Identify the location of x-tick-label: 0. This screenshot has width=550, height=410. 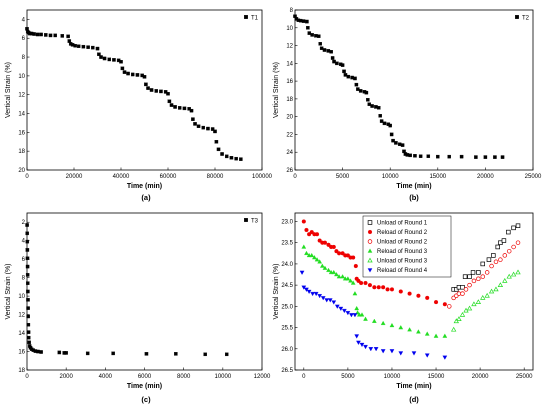
(304, 377).